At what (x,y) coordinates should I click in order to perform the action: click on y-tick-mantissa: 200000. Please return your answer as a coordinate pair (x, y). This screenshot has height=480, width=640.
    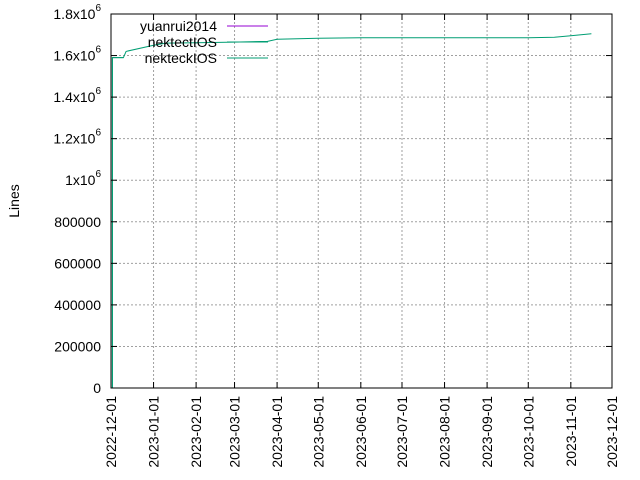
    Looking at the image, I should click on (77, 346).